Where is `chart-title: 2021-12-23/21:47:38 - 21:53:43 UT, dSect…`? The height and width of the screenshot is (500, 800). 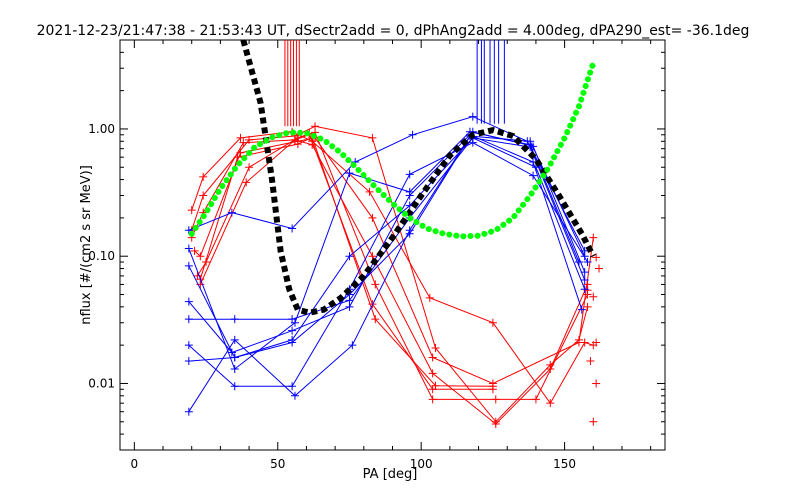
chart-title: 2021-12-23/21:47:38 - 21:53:43 UT, dSect… is located at coordinates (393, 31).